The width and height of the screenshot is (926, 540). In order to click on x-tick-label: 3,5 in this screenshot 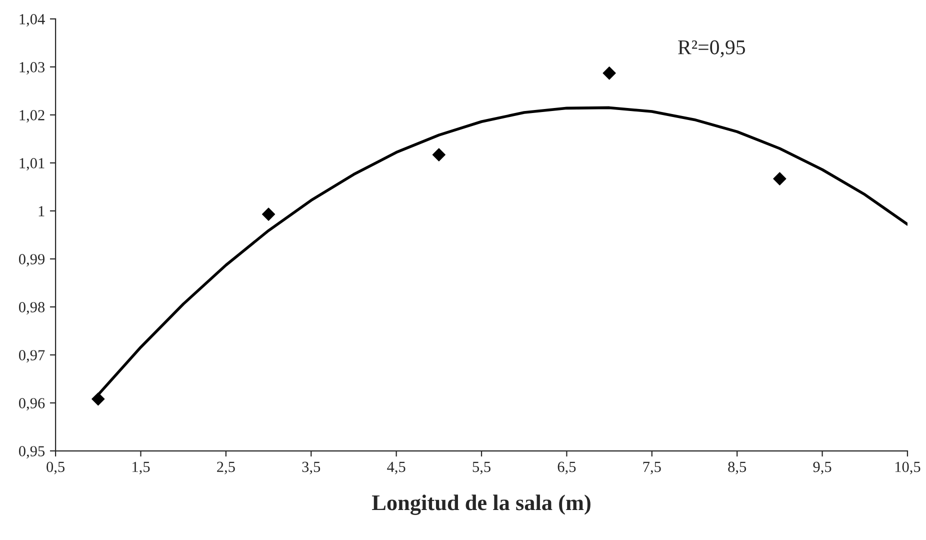, I will do `click(311, 468)`.